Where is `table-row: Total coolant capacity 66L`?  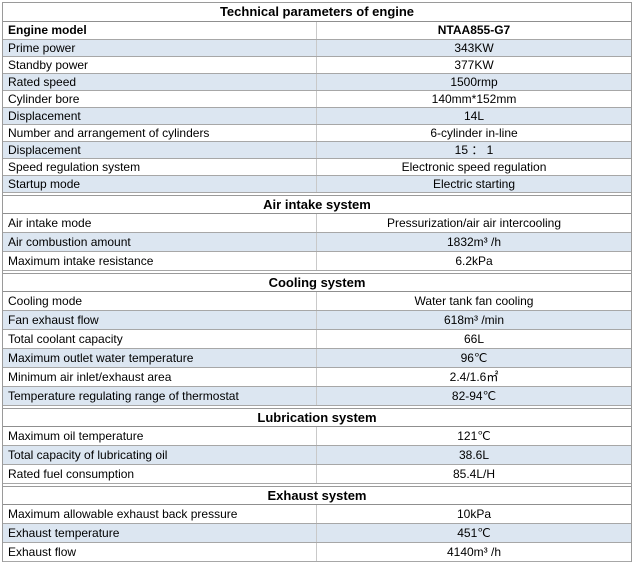 table-row: Total coolant capacity 66L is located at coordinates (317, 339).